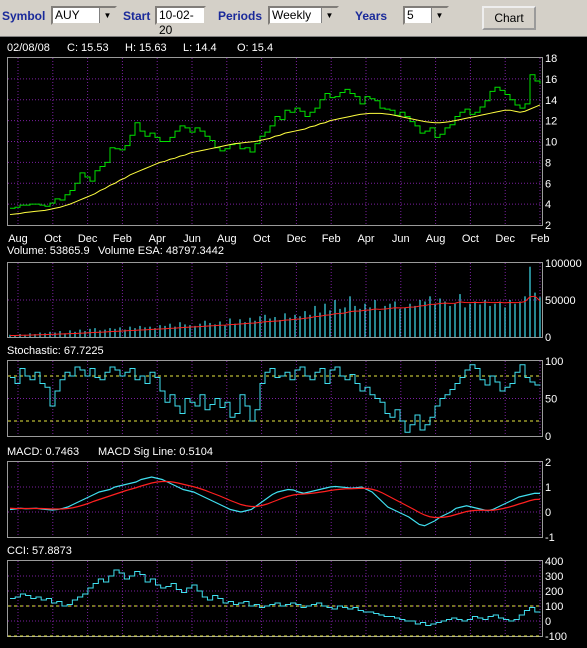  I want to click on years-label: Years, so click(371, 16).